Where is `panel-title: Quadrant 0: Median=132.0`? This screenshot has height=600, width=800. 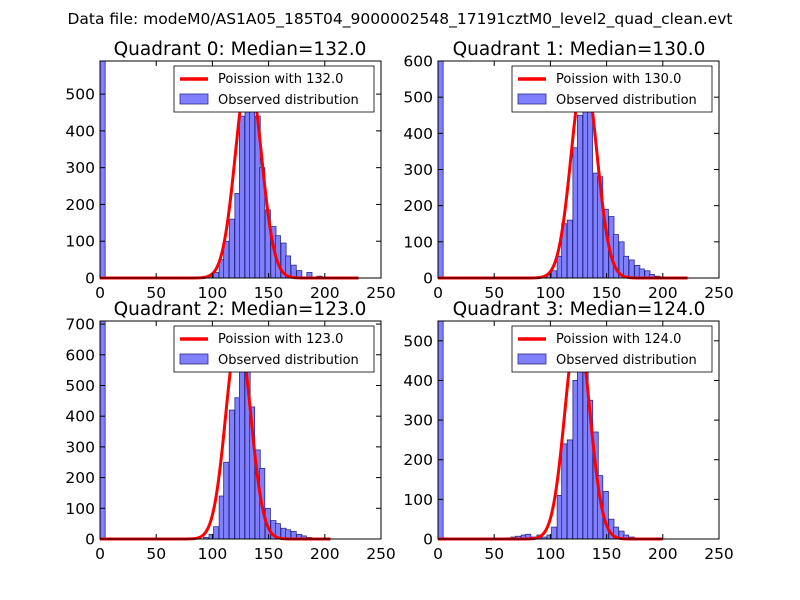 panel-title: Quadrant 0: Median=132.0 is located at coordinates (240, 49).